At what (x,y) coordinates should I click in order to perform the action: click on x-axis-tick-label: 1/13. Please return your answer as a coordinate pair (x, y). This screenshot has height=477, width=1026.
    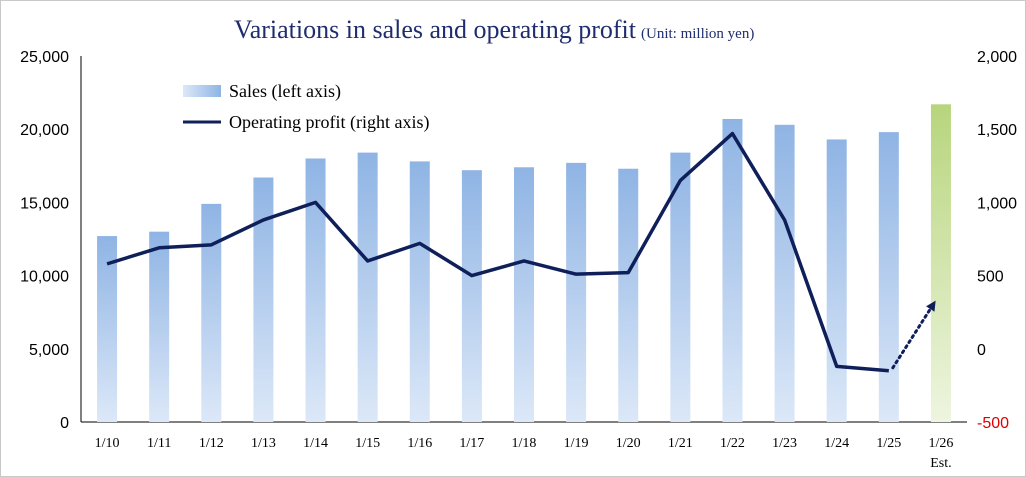
    Looking at the image, I should click on (263, 443).